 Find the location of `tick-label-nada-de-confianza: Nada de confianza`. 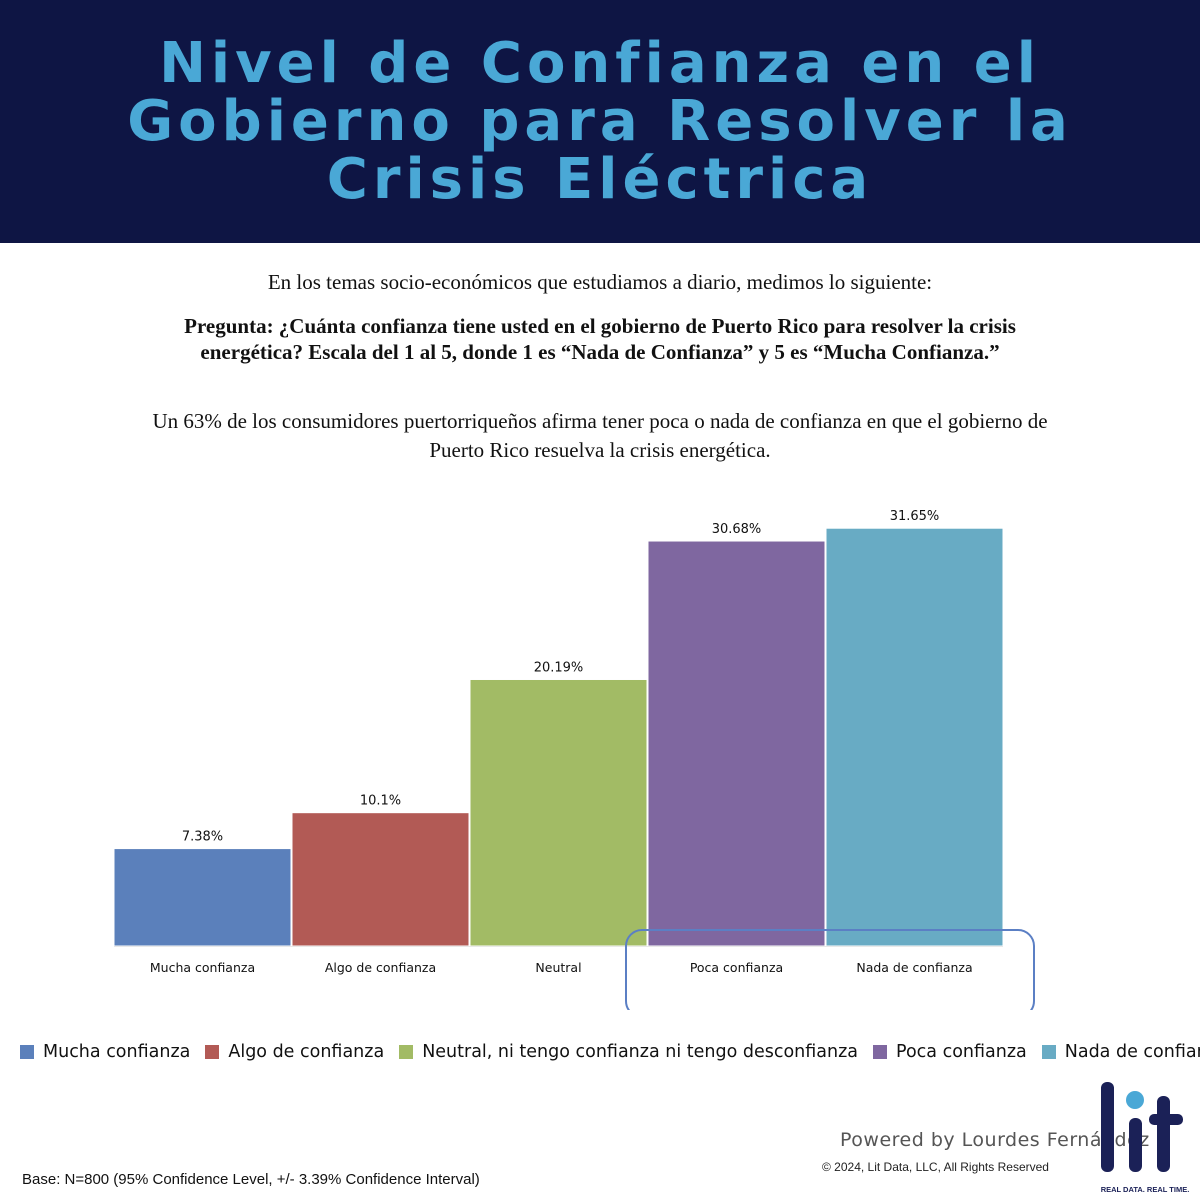

tick-label-nada-de-confianza: Nada de confianza is located at coordinates (914, 967).